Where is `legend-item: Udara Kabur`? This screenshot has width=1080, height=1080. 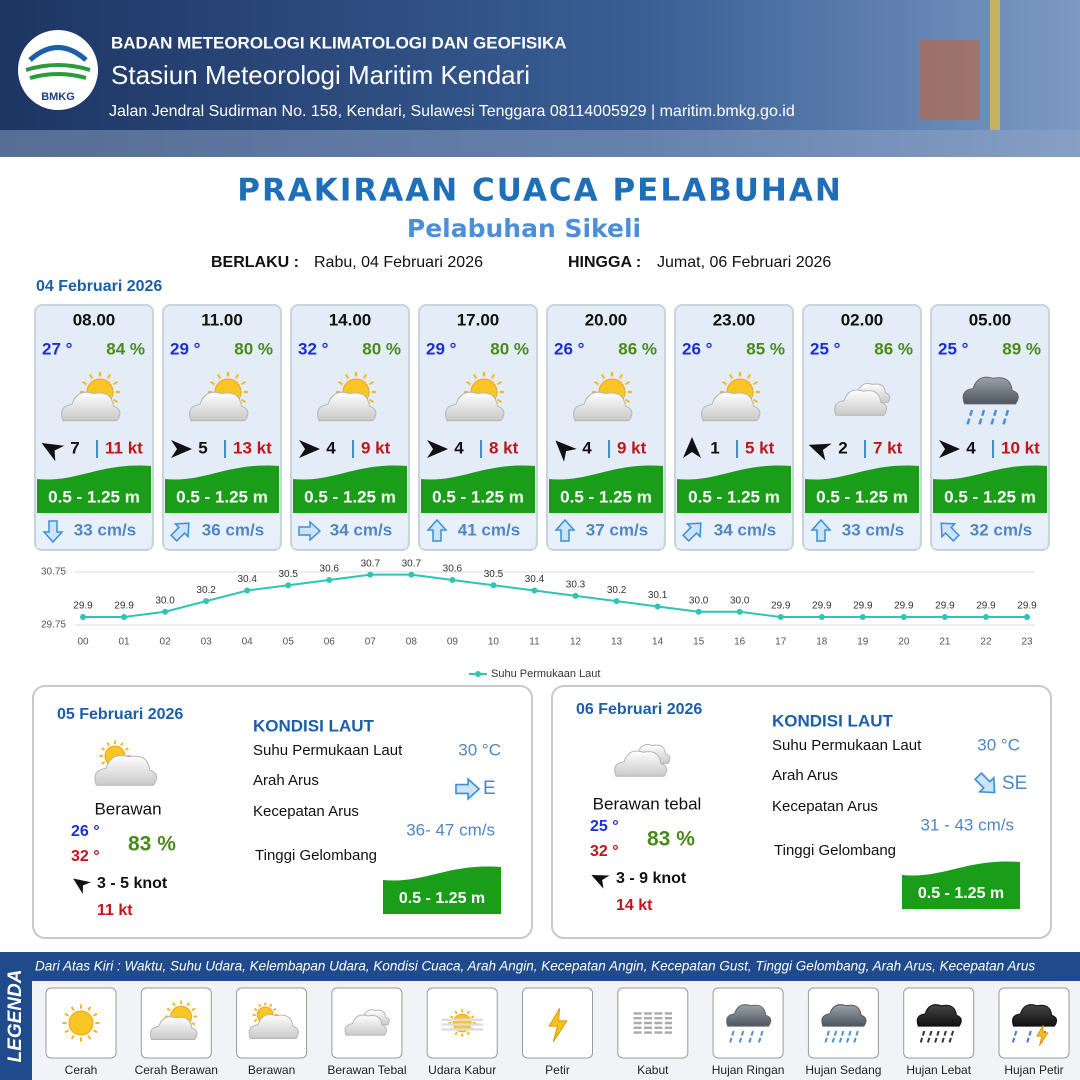 legend-item: Udara Kabur is located at coordinates (462, 1070).